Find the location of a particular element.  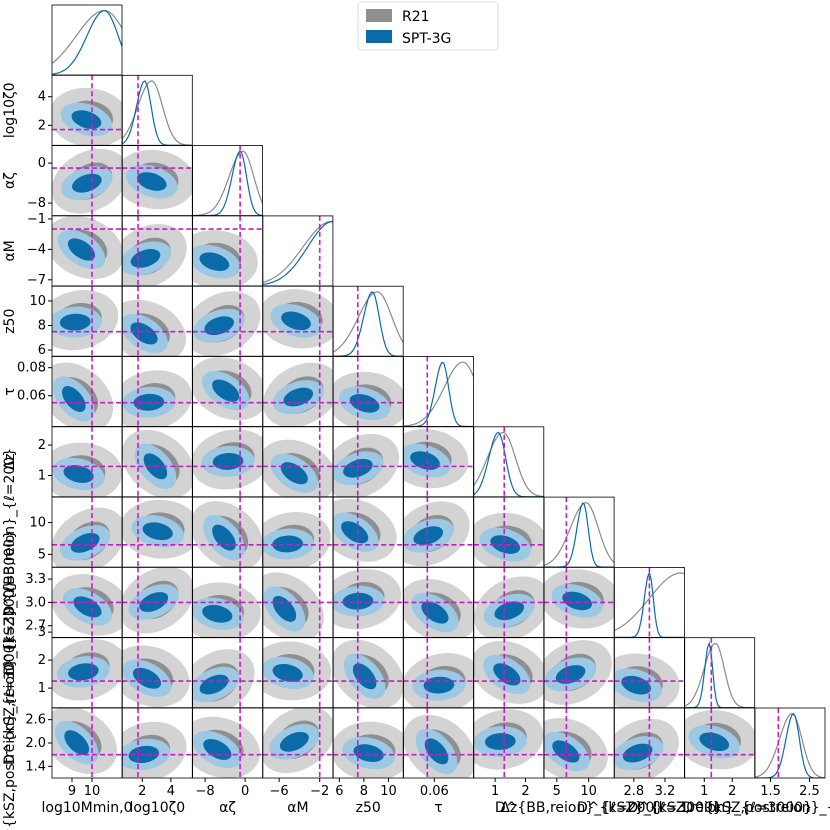

marginal-spt-3g-tau is located at coordinates (438, 394).